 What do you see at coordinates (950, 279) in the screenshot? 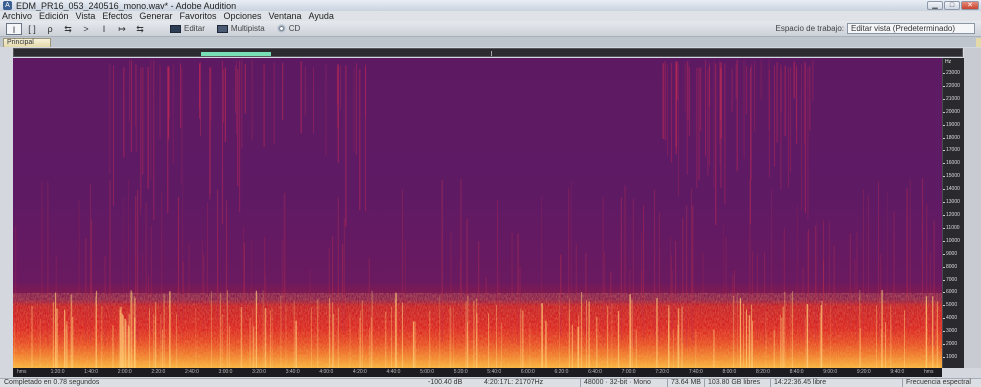
I see `frequency-tick-label: 7000` at bounding box center [950, 279].